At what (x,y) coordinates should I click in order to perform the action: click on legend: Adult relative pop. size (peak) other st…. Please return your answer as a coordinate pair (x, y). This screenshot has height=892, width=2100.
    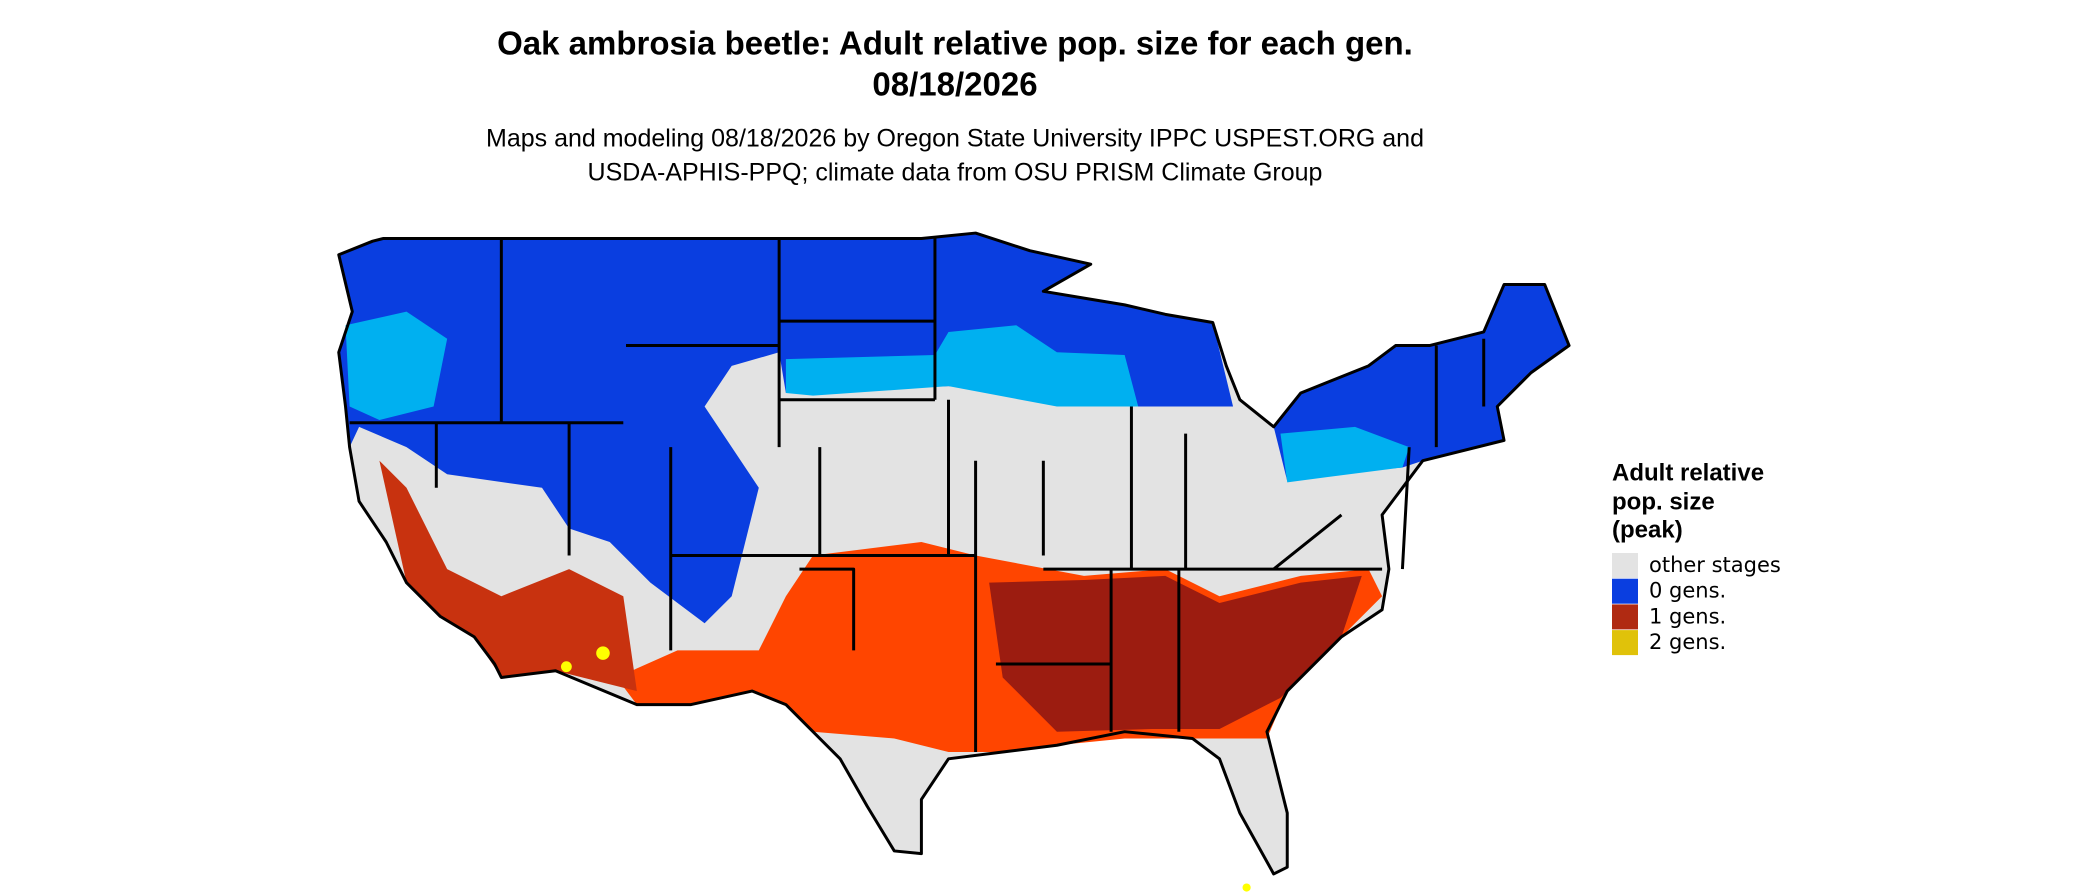
    Looking at the image, I should click on (1696, 557).